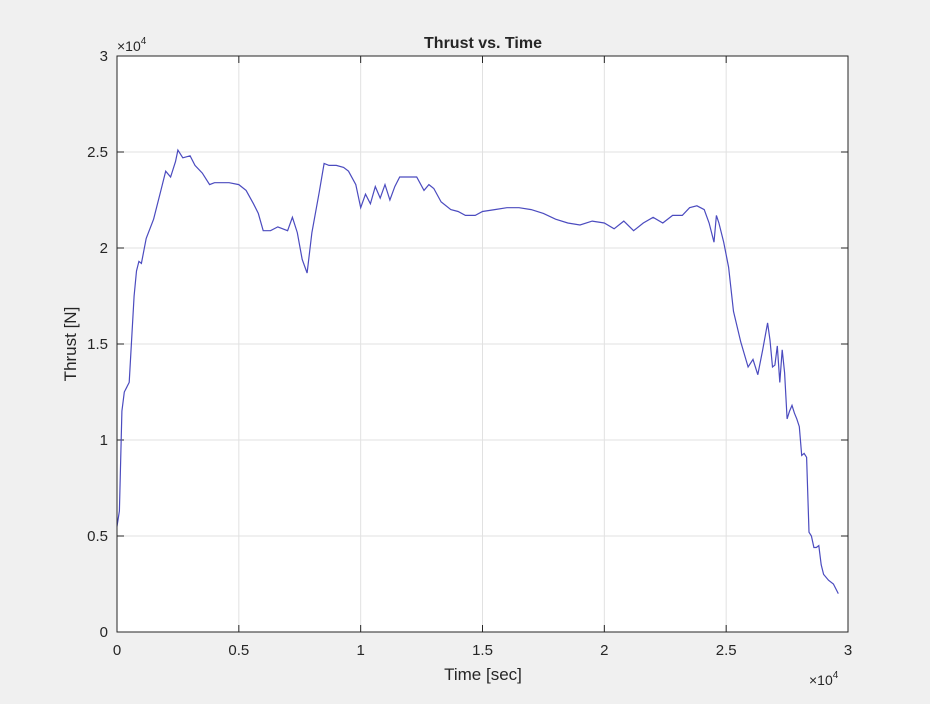  I want to click on x-tick-label: 2, so click(604, 650).